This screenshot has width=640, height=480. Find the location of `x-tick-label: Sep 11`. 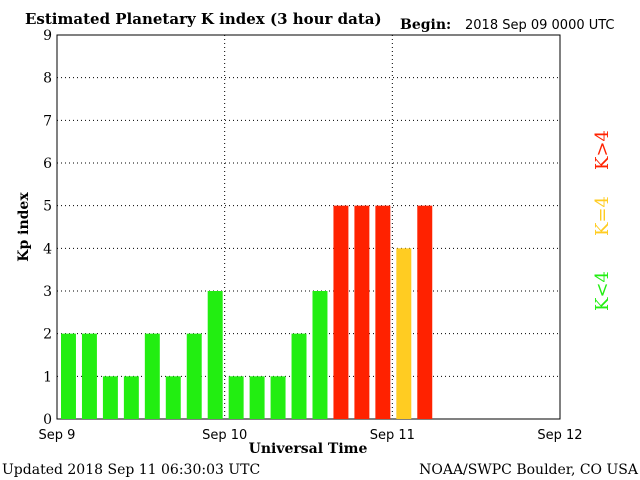

x-tick-label: Sep 11 is located at coordinates (392, 435).